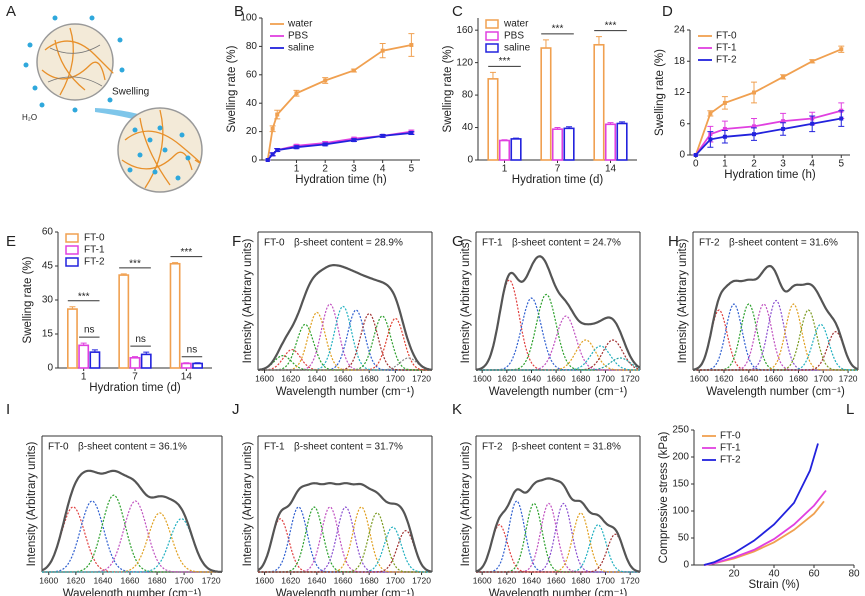 The image size is (865, 596). What do you see at coordinates (464, 30) in the screenshot?
I see `y-tick-label: 160` at bounding box center [464, 30].